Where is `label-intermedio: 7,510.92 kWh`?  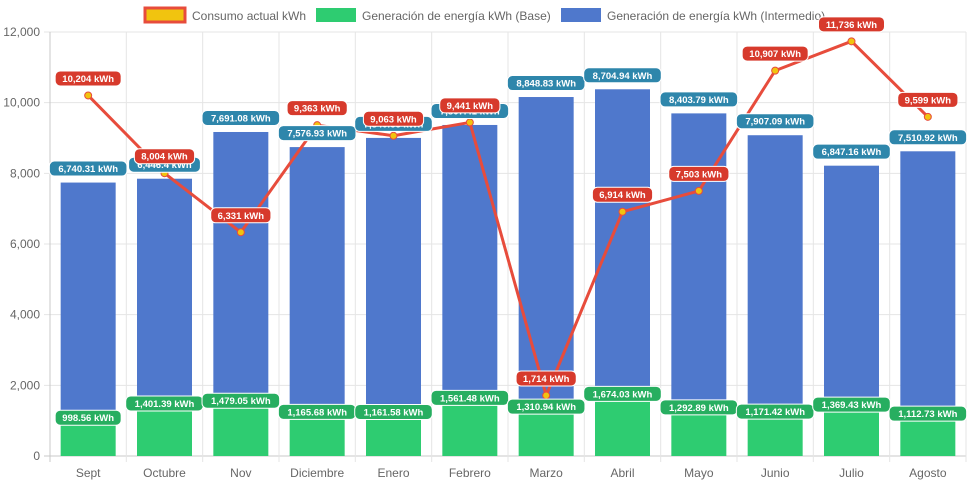 label-intermedio: 7,510.92 kWh is located at coordinates (928, 137).